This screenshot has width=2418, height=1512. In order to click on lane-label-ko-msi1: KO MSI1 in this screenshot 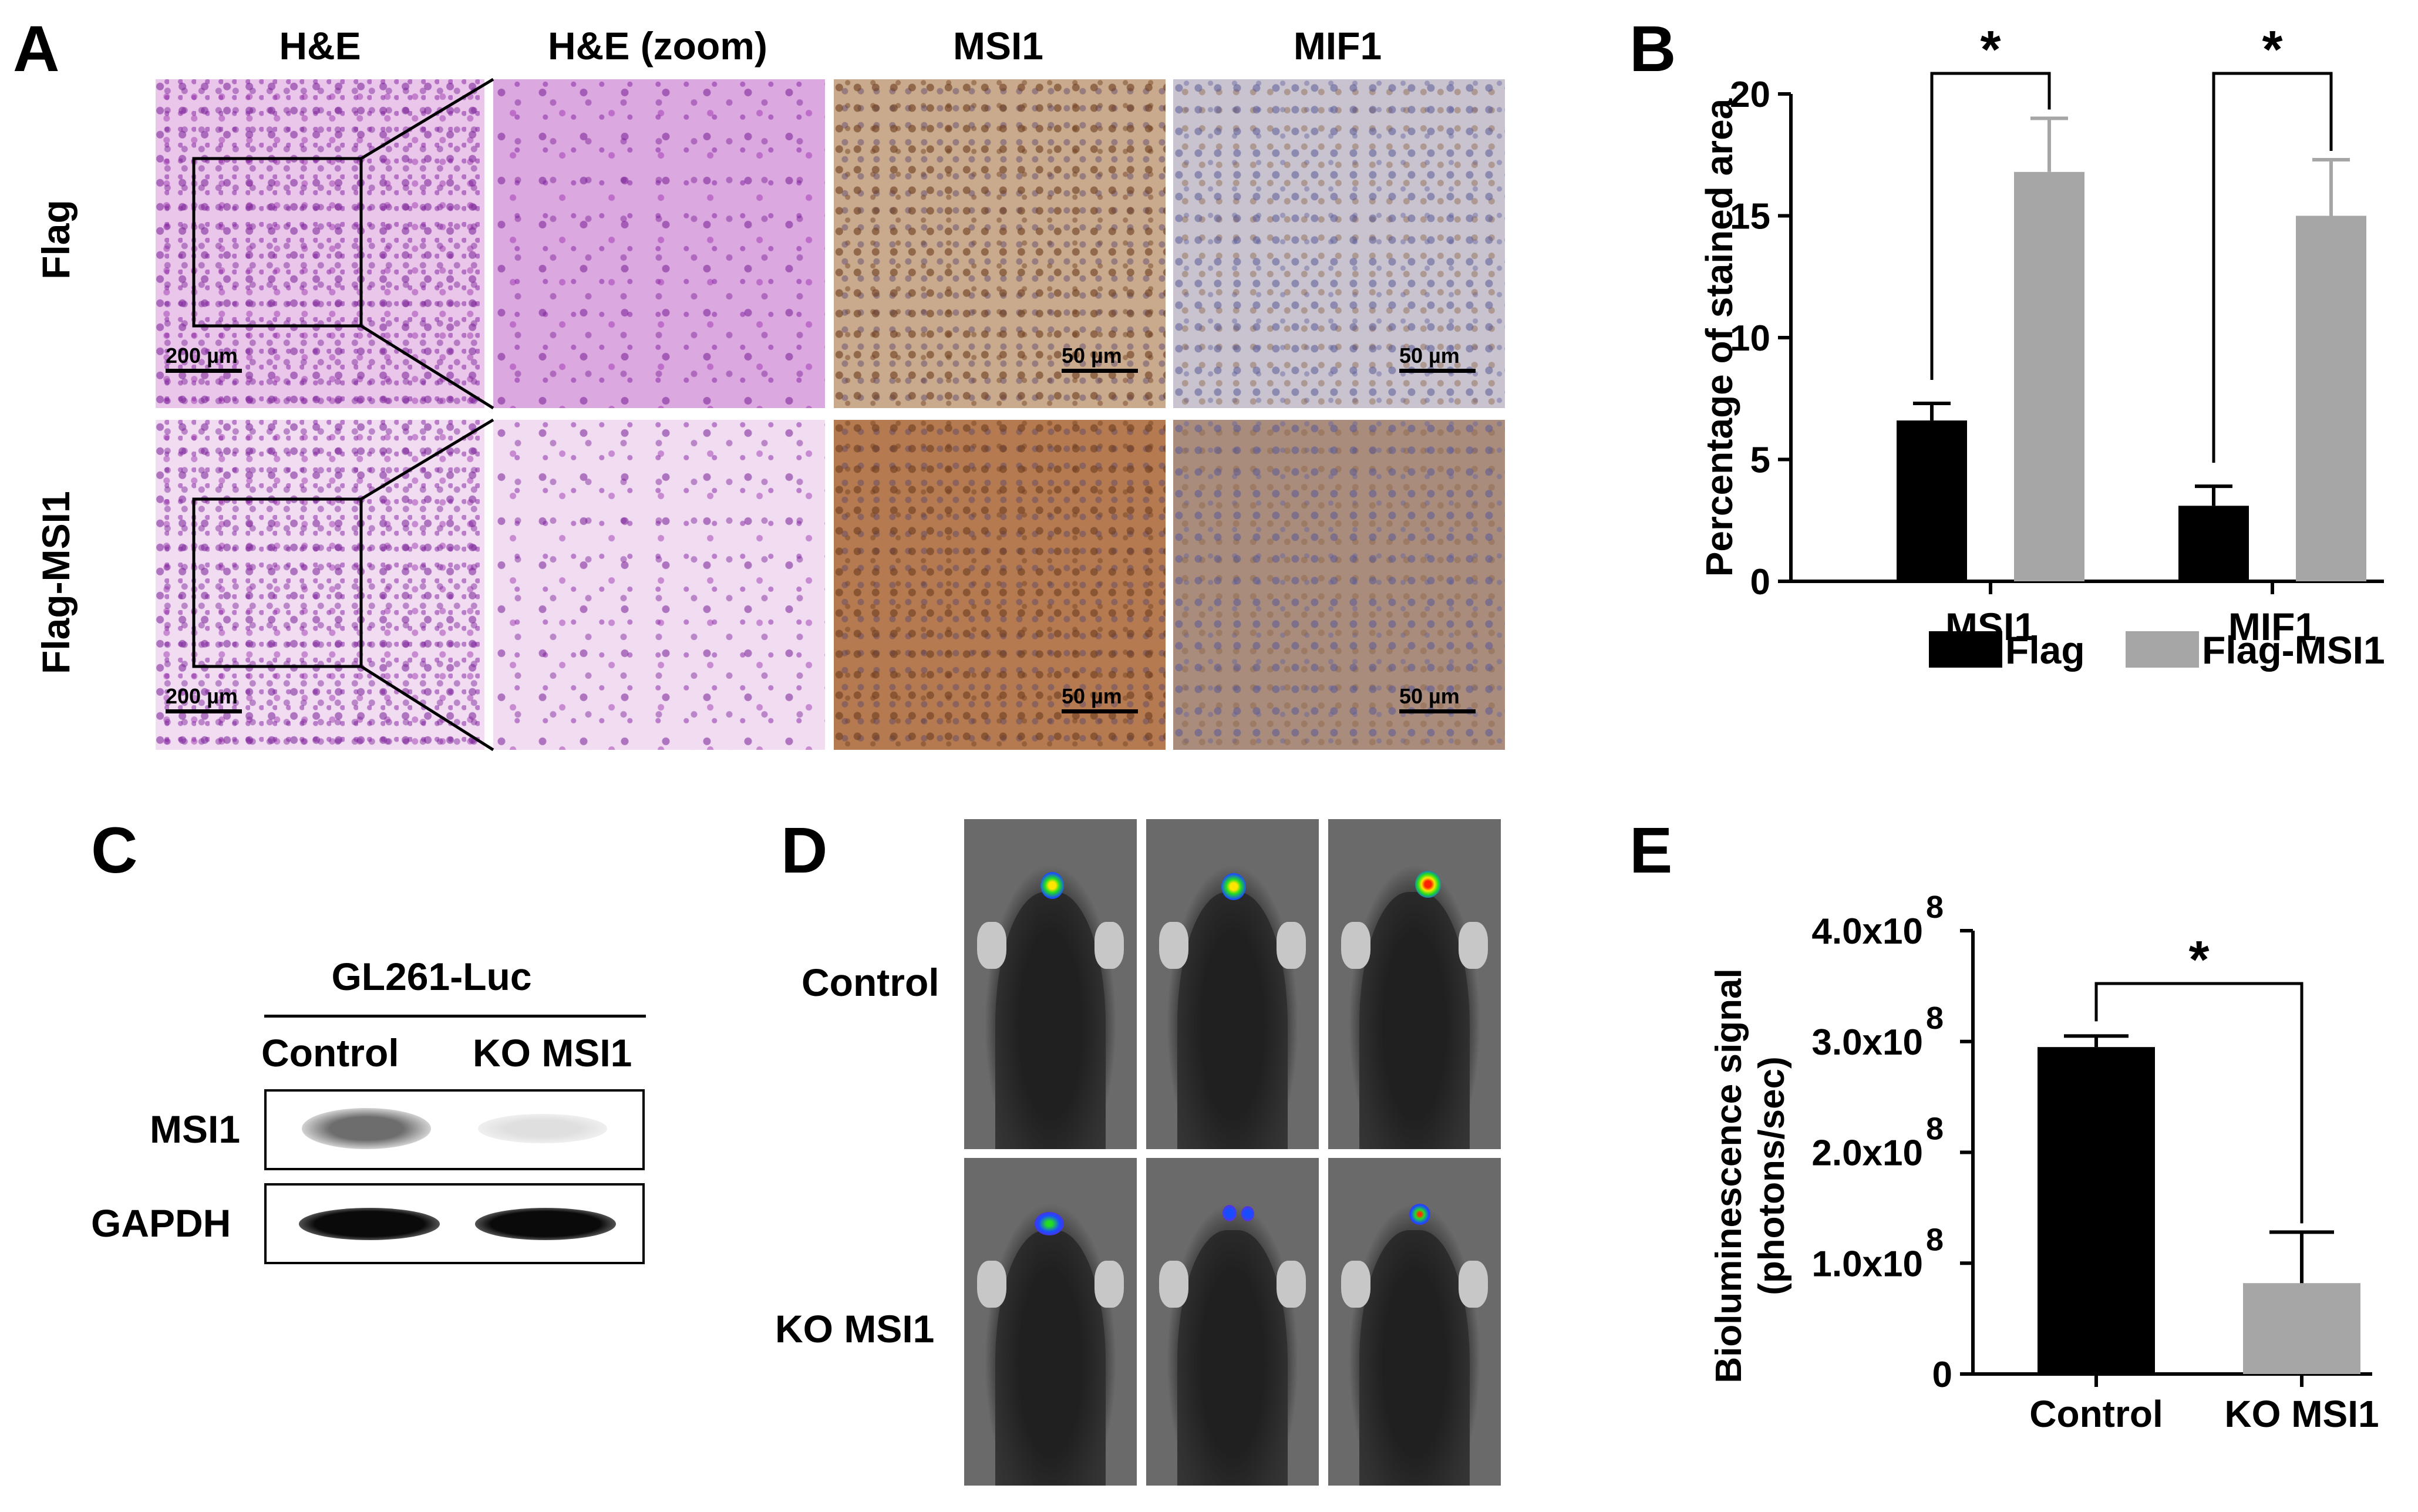, I will do `click(552, 1053)`.